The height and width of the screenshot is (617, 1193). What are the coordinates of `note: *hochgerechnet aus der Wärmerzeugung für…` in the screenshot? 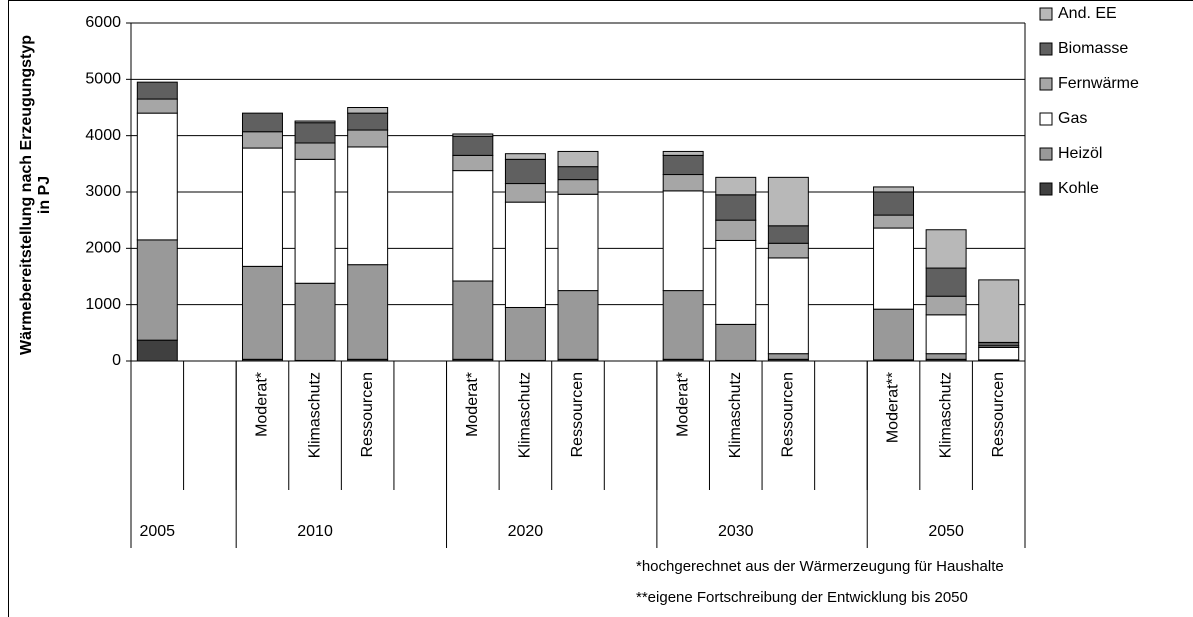 It's located at (820, 566).